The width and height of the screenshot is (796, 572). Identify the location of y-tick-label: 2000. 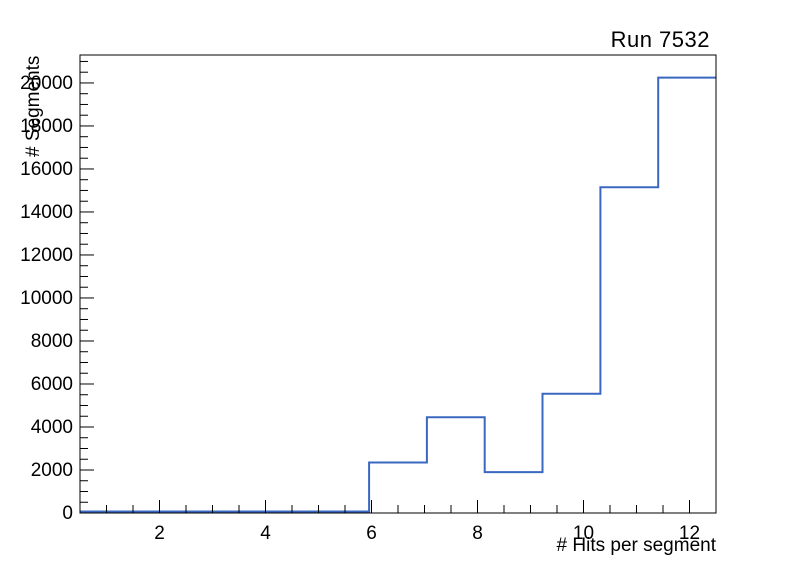
(52, 470).